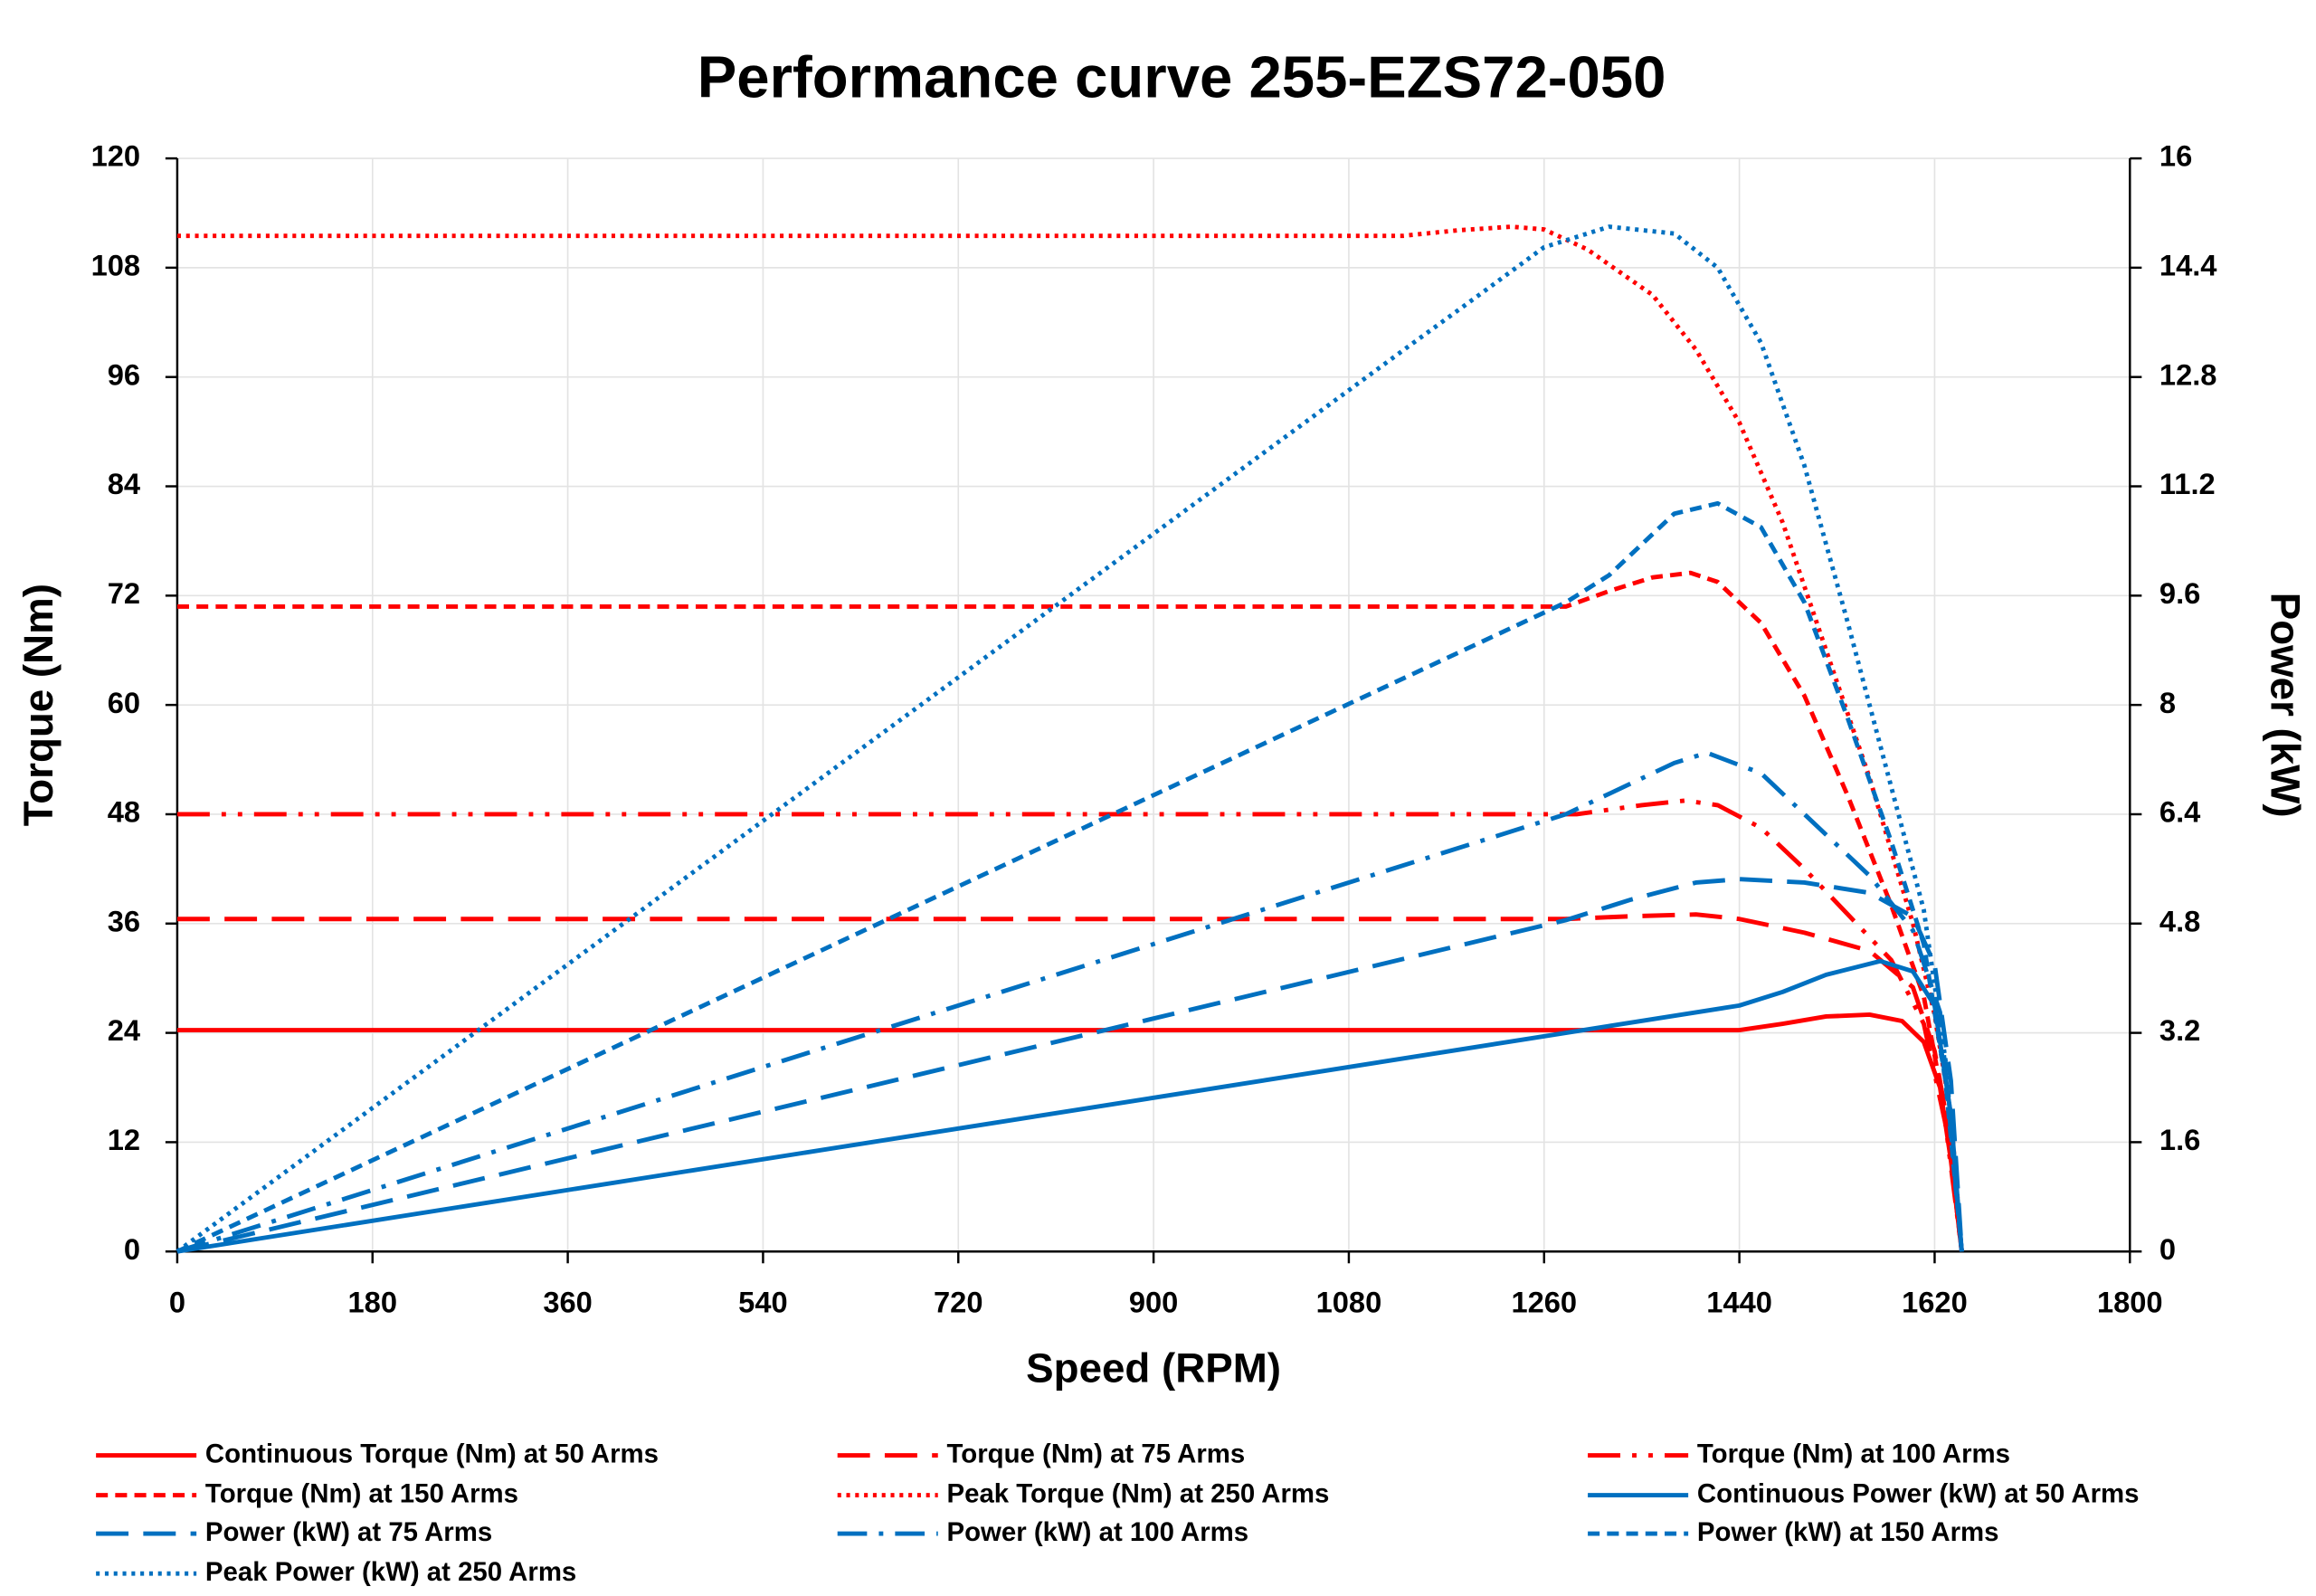  Describe the element at coordinates (1096, 1454) in the screenshot. I see `legend-label: Torque (Nm) at 75 Arms` at that location.